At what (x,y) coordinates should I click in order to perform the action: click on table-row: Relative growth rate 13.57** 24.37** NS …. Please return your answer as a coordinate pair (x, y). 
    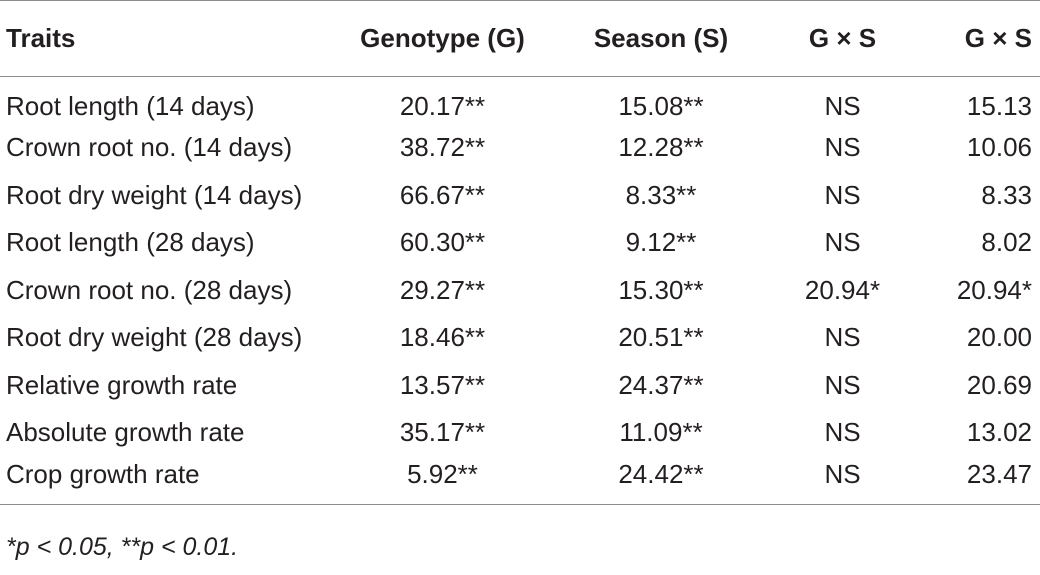
    Looking at the image, I should click on (520, 386).